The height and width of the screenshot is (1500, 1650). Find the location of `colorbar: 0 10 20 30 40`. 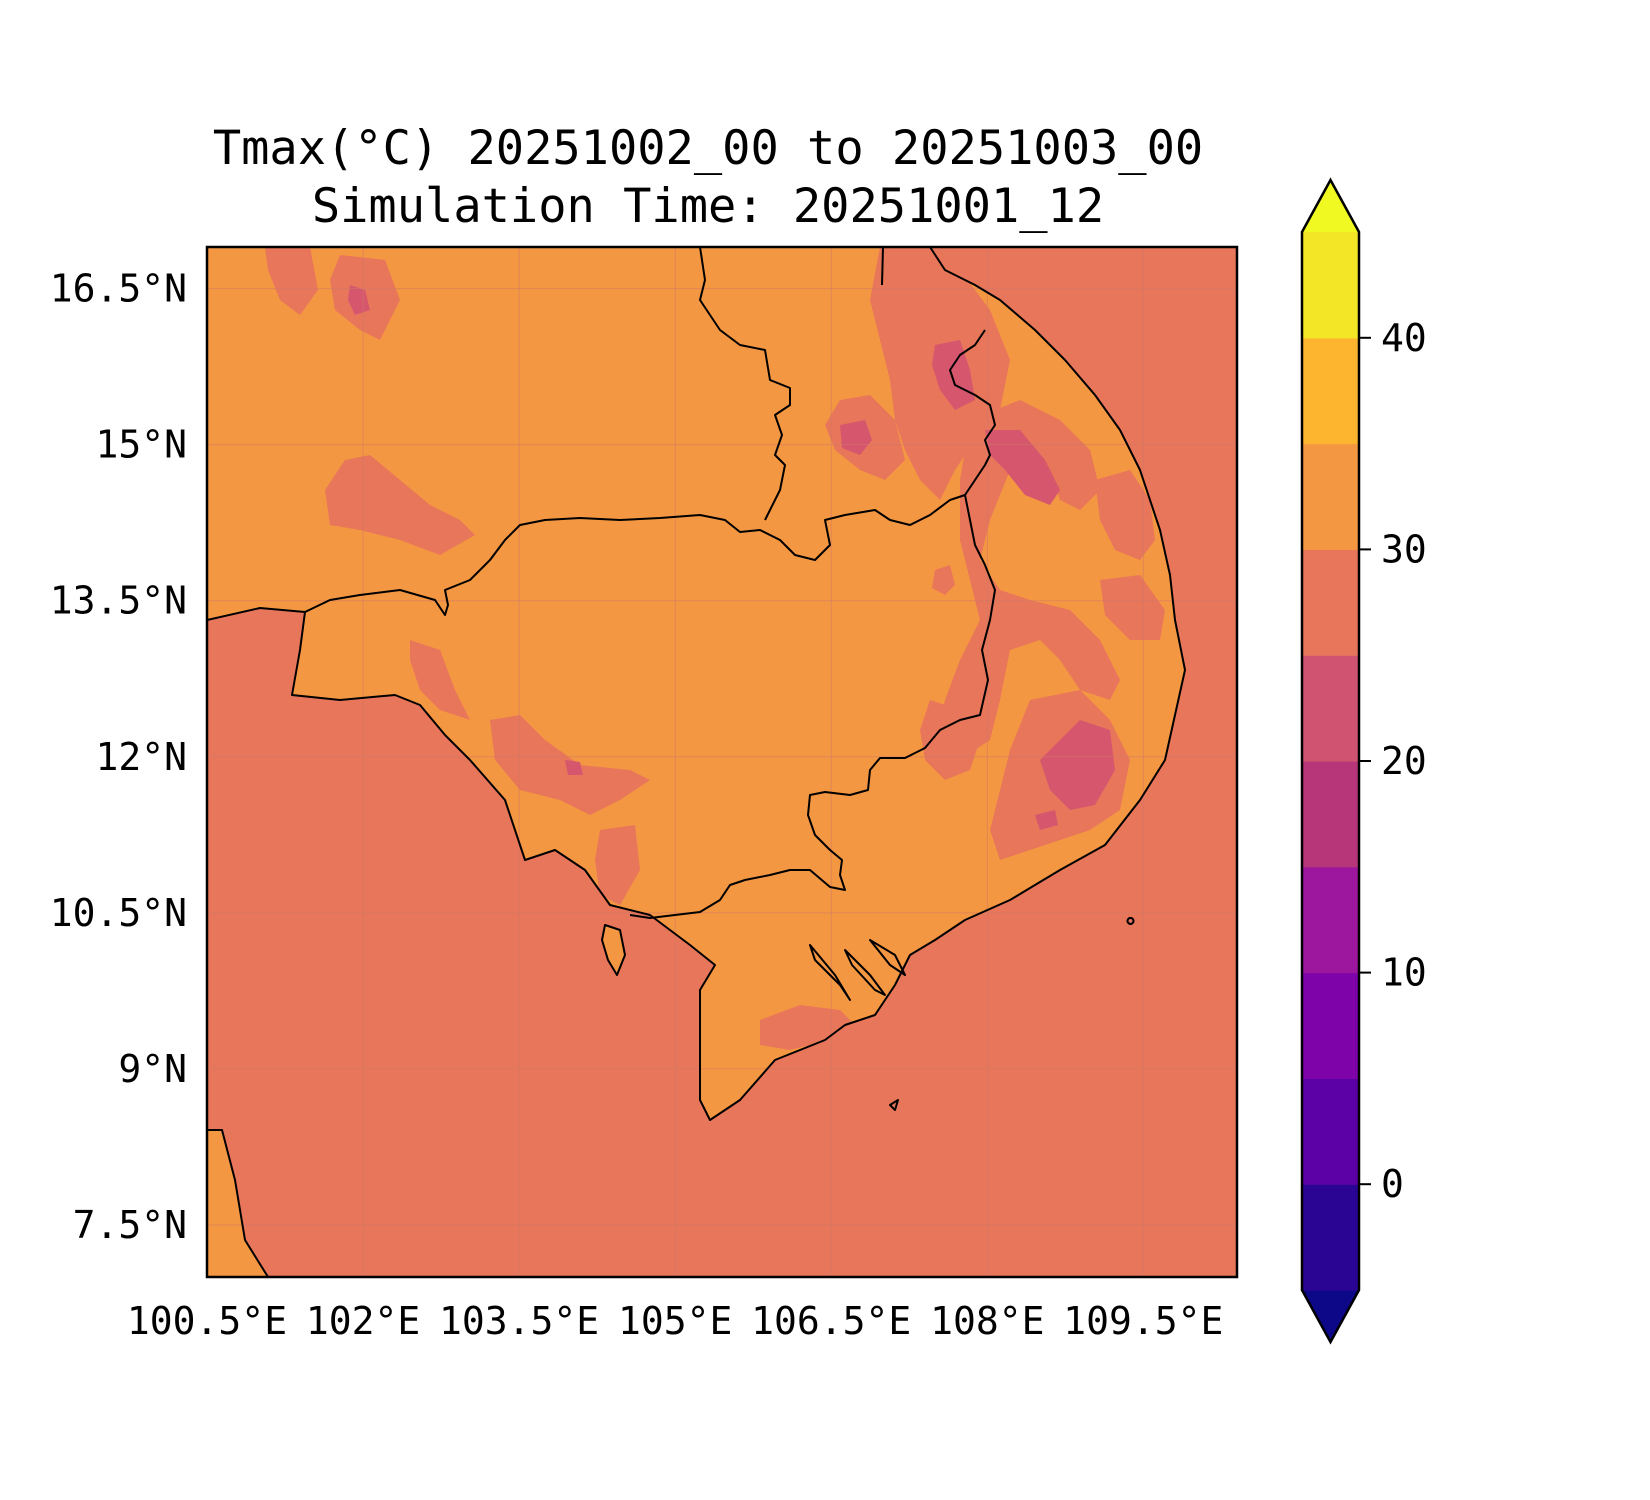

colorbar: 0 10 20 30 40 is located at coordinates (1363, 761).